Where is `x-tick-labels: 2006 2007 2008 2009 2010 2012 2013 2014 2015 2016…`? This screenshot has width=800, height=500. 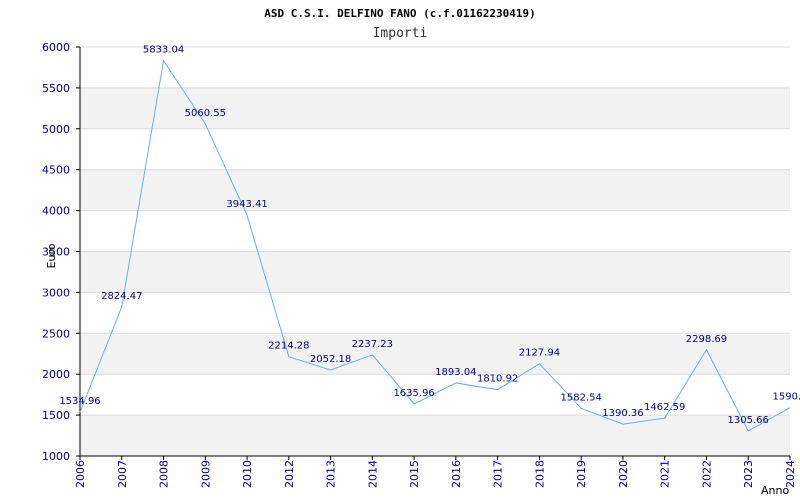 x-tick-labels: 2006 2007 2008 2009 2010 2012 2013 2014 2015 2016… is located at coordinates (435, 472).